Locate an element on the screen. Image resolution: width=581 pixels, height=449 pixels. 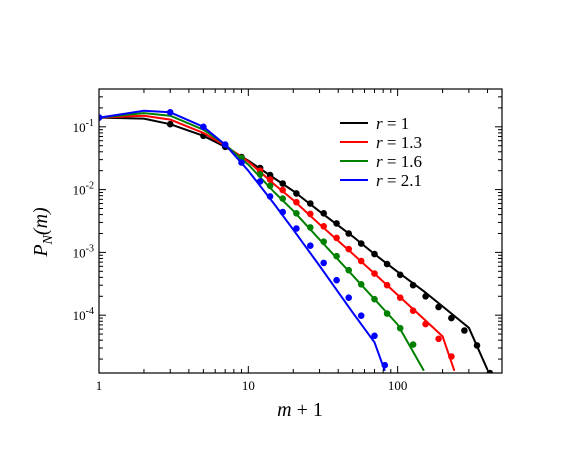
legend-label-1: r = 1.3 is located at coordinates (399, 142).